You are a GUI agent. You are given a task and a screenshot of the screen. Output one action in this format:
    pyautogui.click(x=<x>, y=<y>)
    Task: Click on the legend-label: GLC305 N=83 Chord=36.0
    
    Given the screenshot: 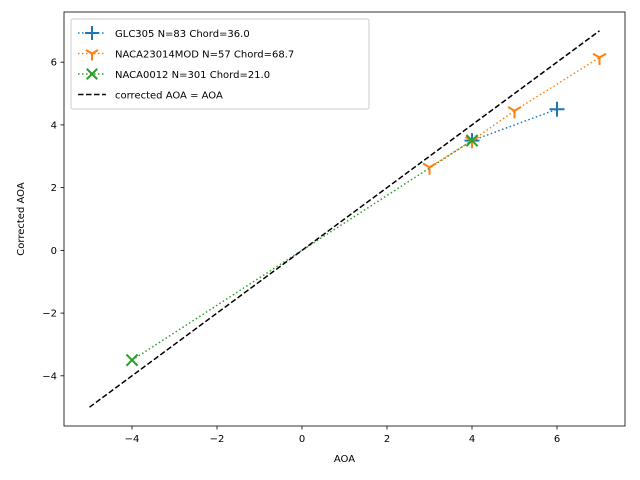 What is the action you would take?
    pyautogui.click(x=182, y=34)
    